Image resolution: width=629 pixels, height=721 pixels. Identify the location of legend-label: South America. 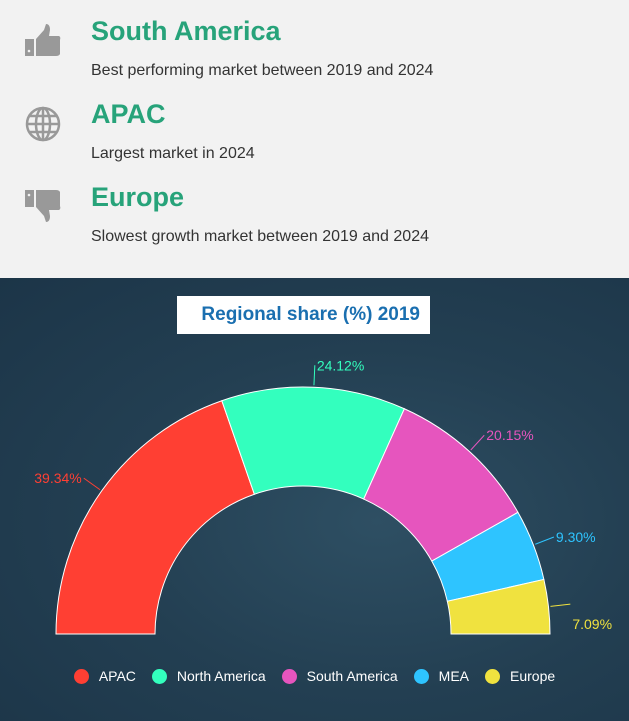
(352, 676).